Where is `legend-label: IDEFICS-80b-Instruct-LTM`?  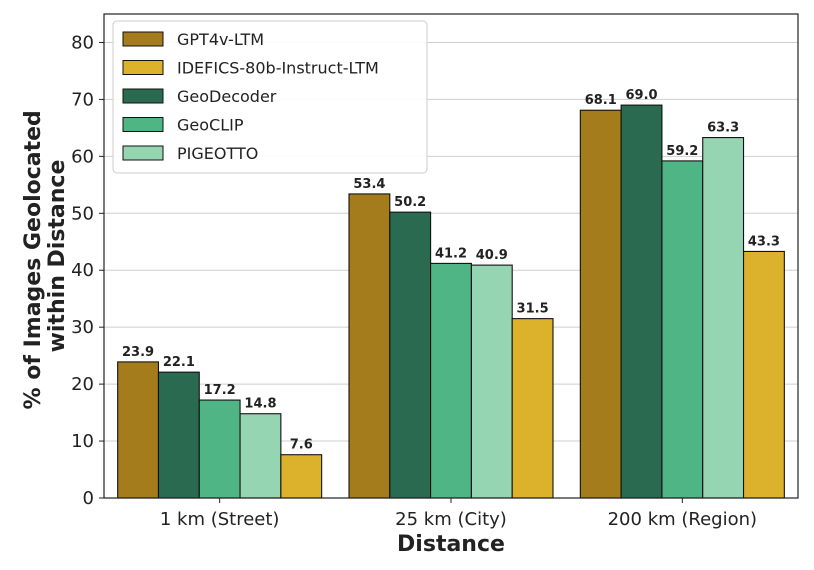 legend-label: IDEFICS-80b-Instruct-LTM is located at coordinates (278, 68).